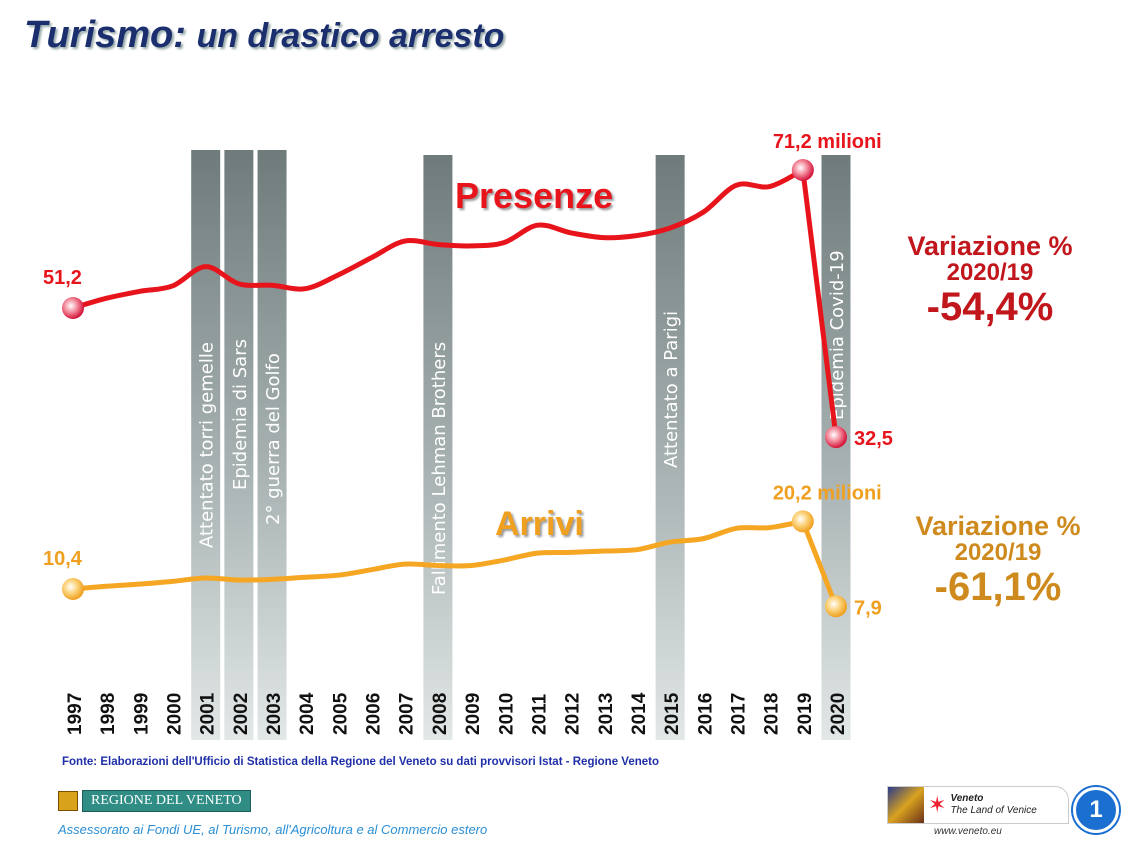 The image size is (1134, 843). I want to click on event-label: Attentato a Parigi, so click(671, 389).